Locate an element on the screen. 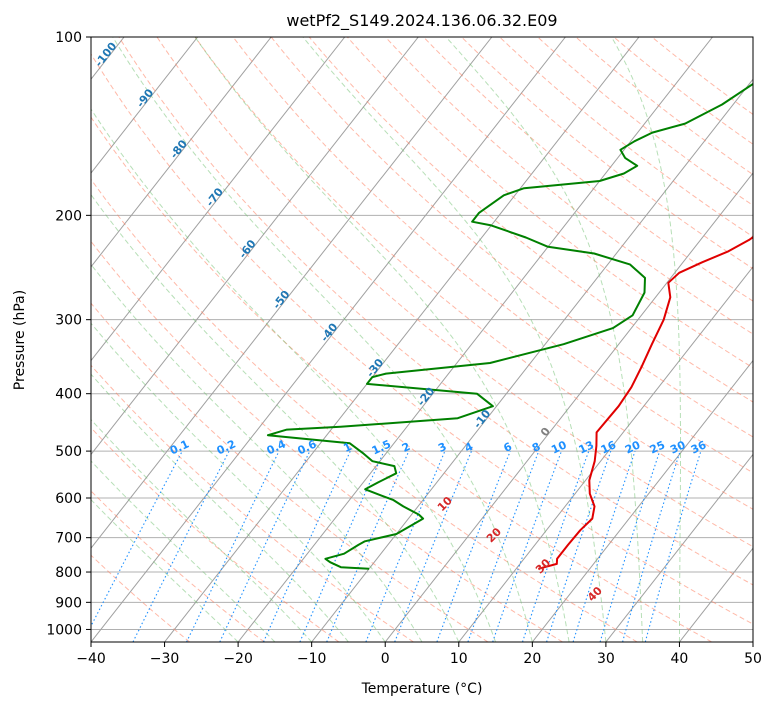 This screenshot has width=775, height=708. mixing-ratio-label: 4 is located at coordinates (469, 447).